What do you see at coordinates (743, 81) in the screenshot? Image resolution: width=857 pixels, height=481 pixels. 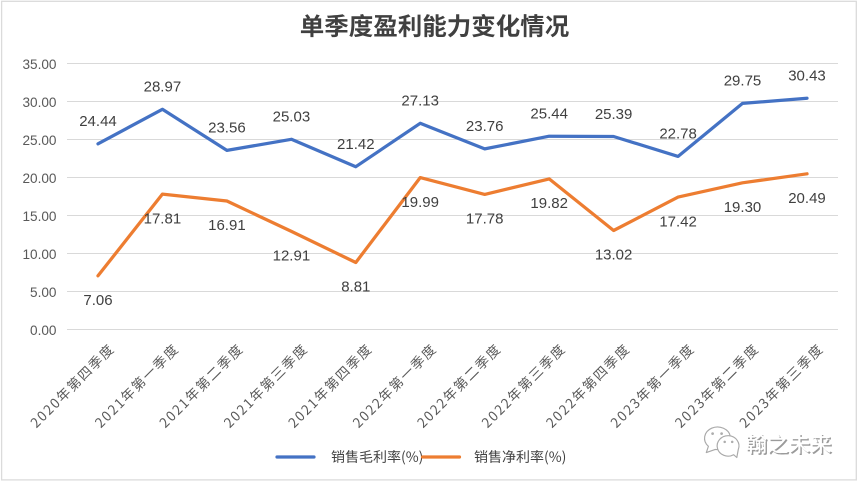 I see `svg-text: 29.75` at bounding box center [743, 81].